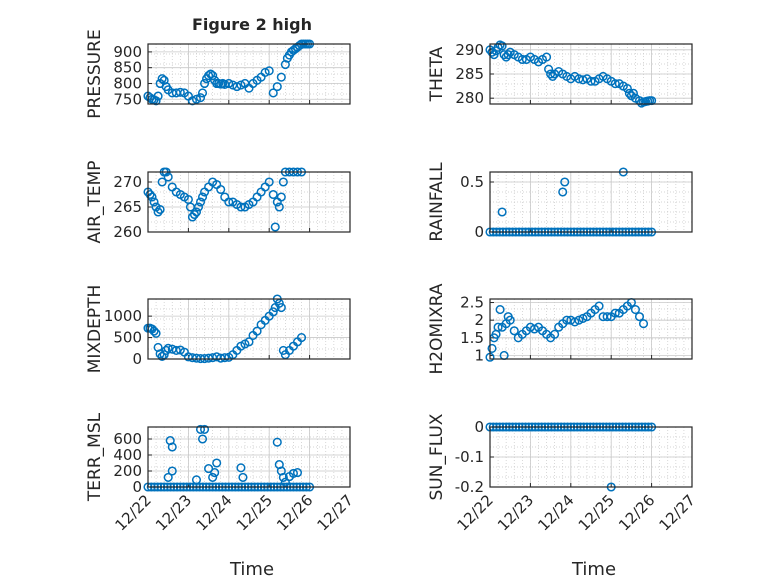 This screenshot has width=778, height=583. What do you see at coordinates (469, 98) in the screenshot?
I see `y-tick-label: 280` at bounding box center [469, 98].